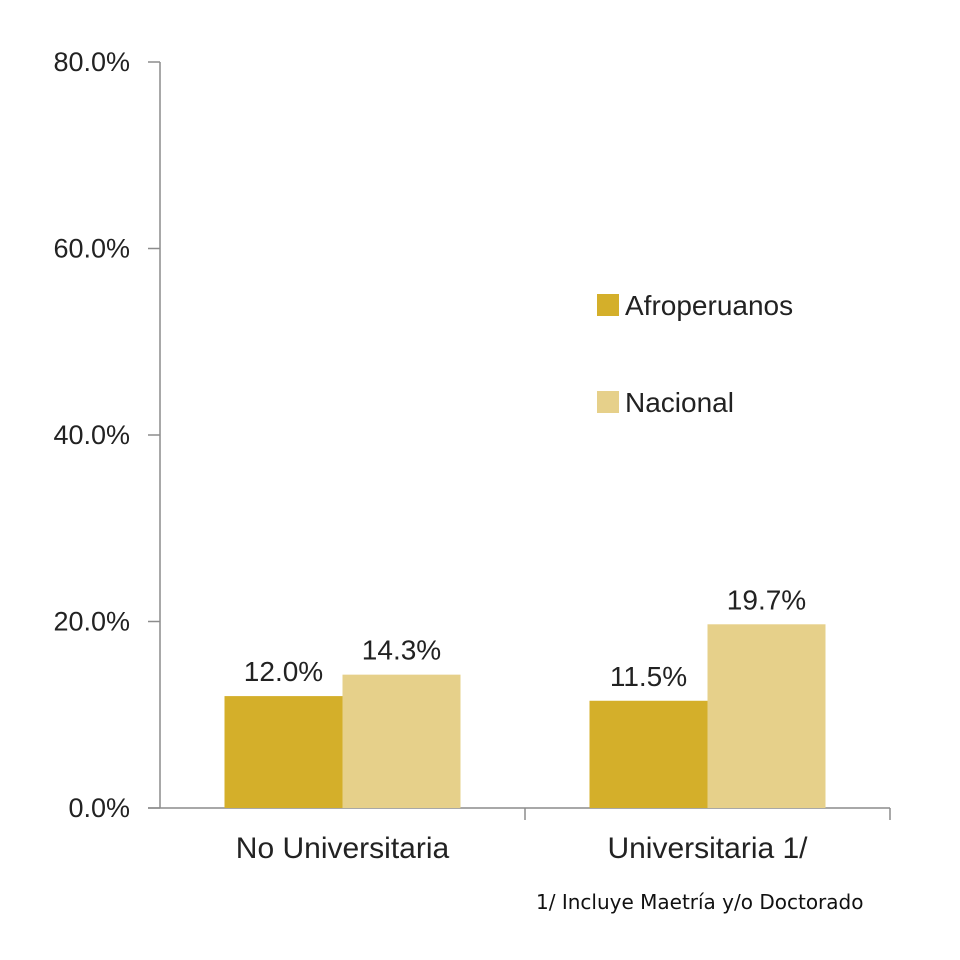 Image resolution: width=960 pixels, height=960 pixels. I want to click on y-tick-label: 20.0%, so click(91, 622).